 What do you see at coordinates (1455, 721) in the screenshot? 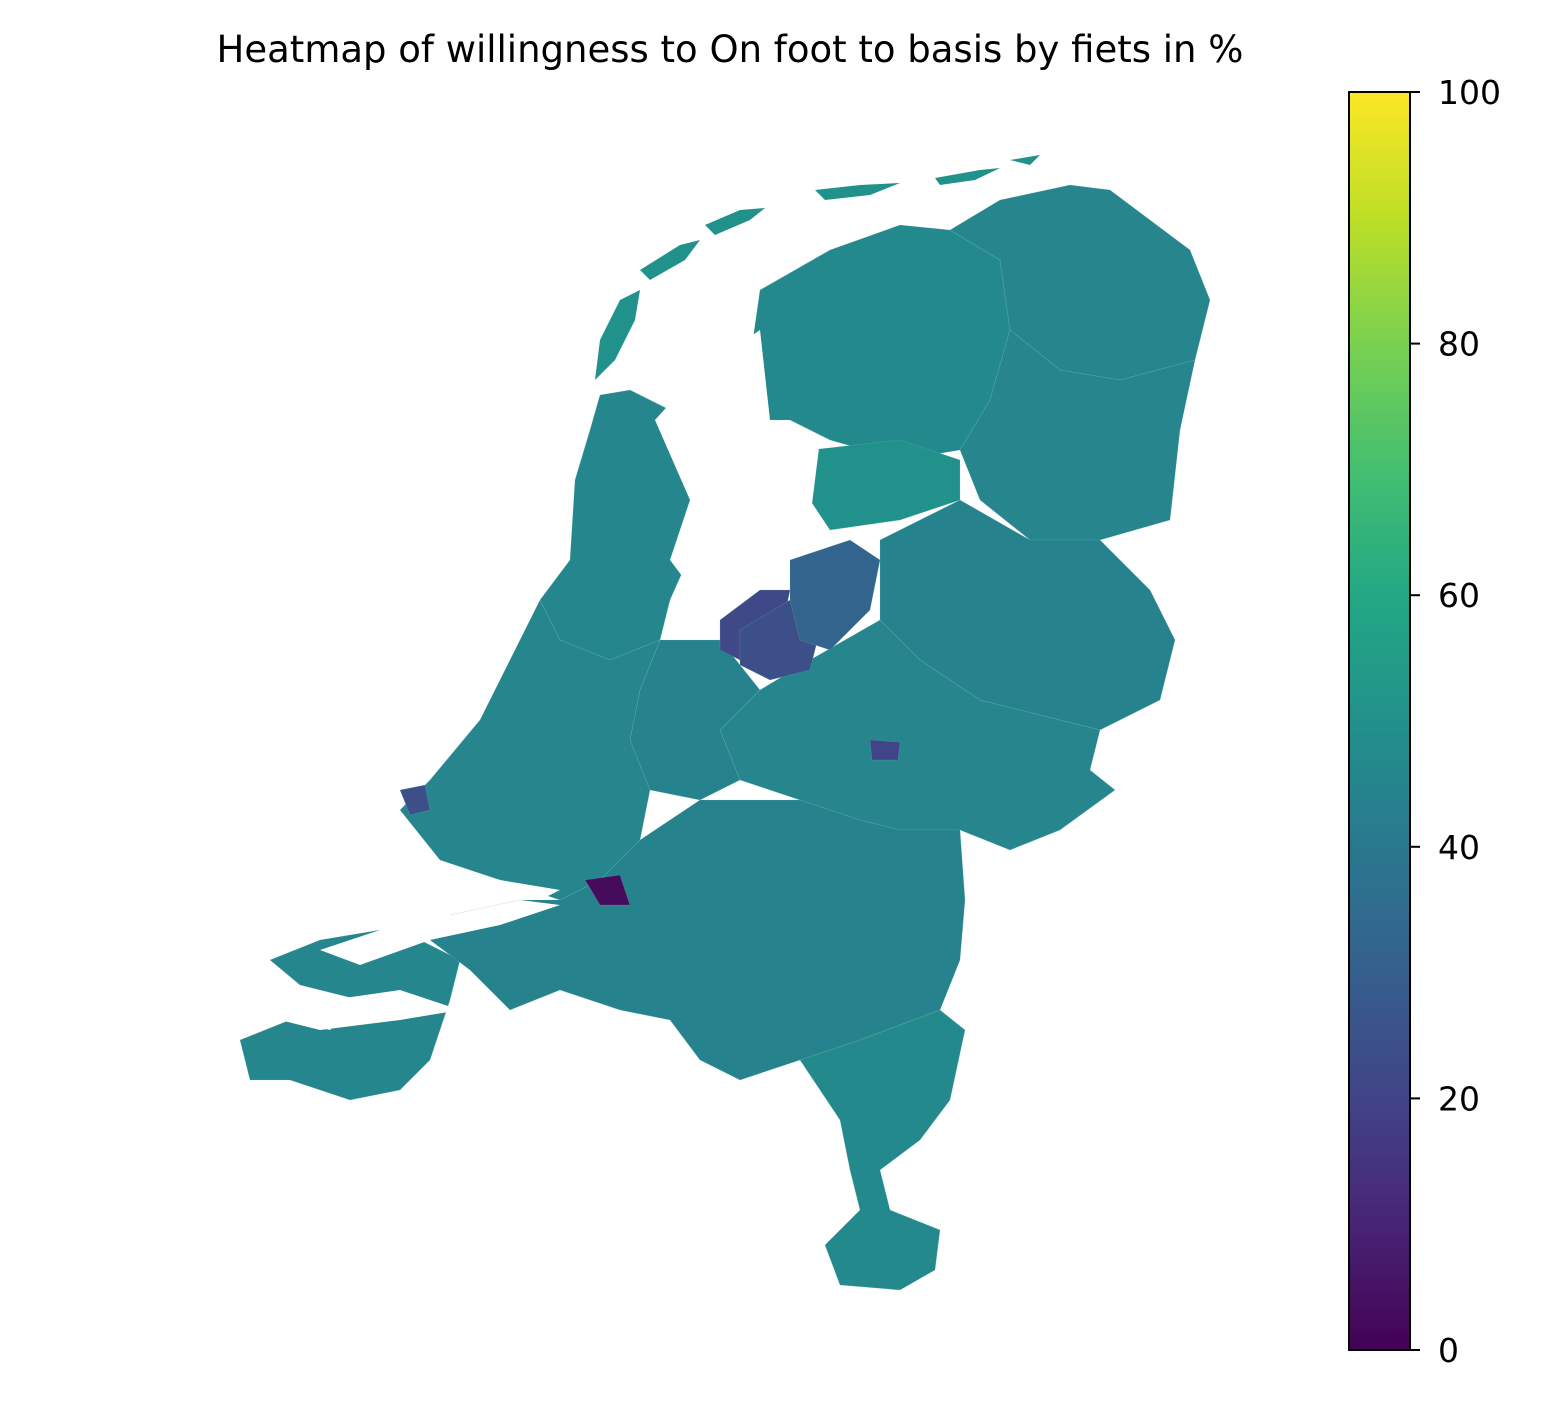
I see `colorbar-ticks: 0 20 40 60 80 100` at bounding box center [1455, 721].